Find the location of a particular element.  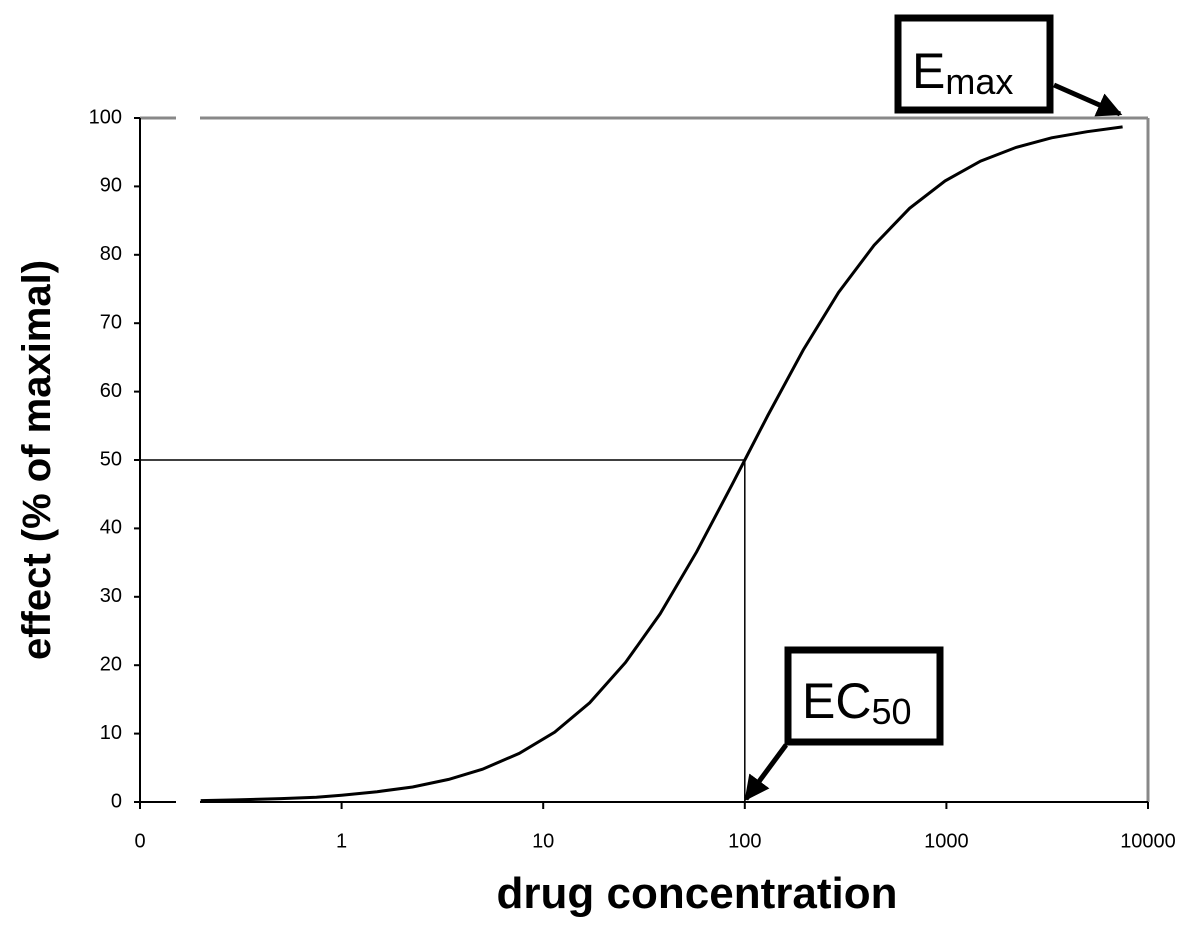

y-tick-label: 50 is located at coordinates (111, 459).